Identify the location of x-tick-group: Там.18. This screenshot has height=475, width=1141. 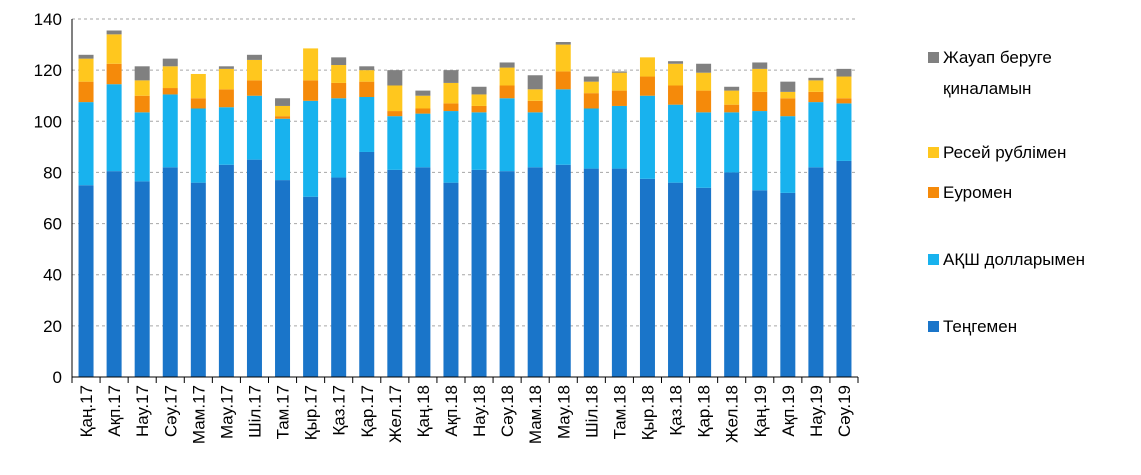
(619, 412).